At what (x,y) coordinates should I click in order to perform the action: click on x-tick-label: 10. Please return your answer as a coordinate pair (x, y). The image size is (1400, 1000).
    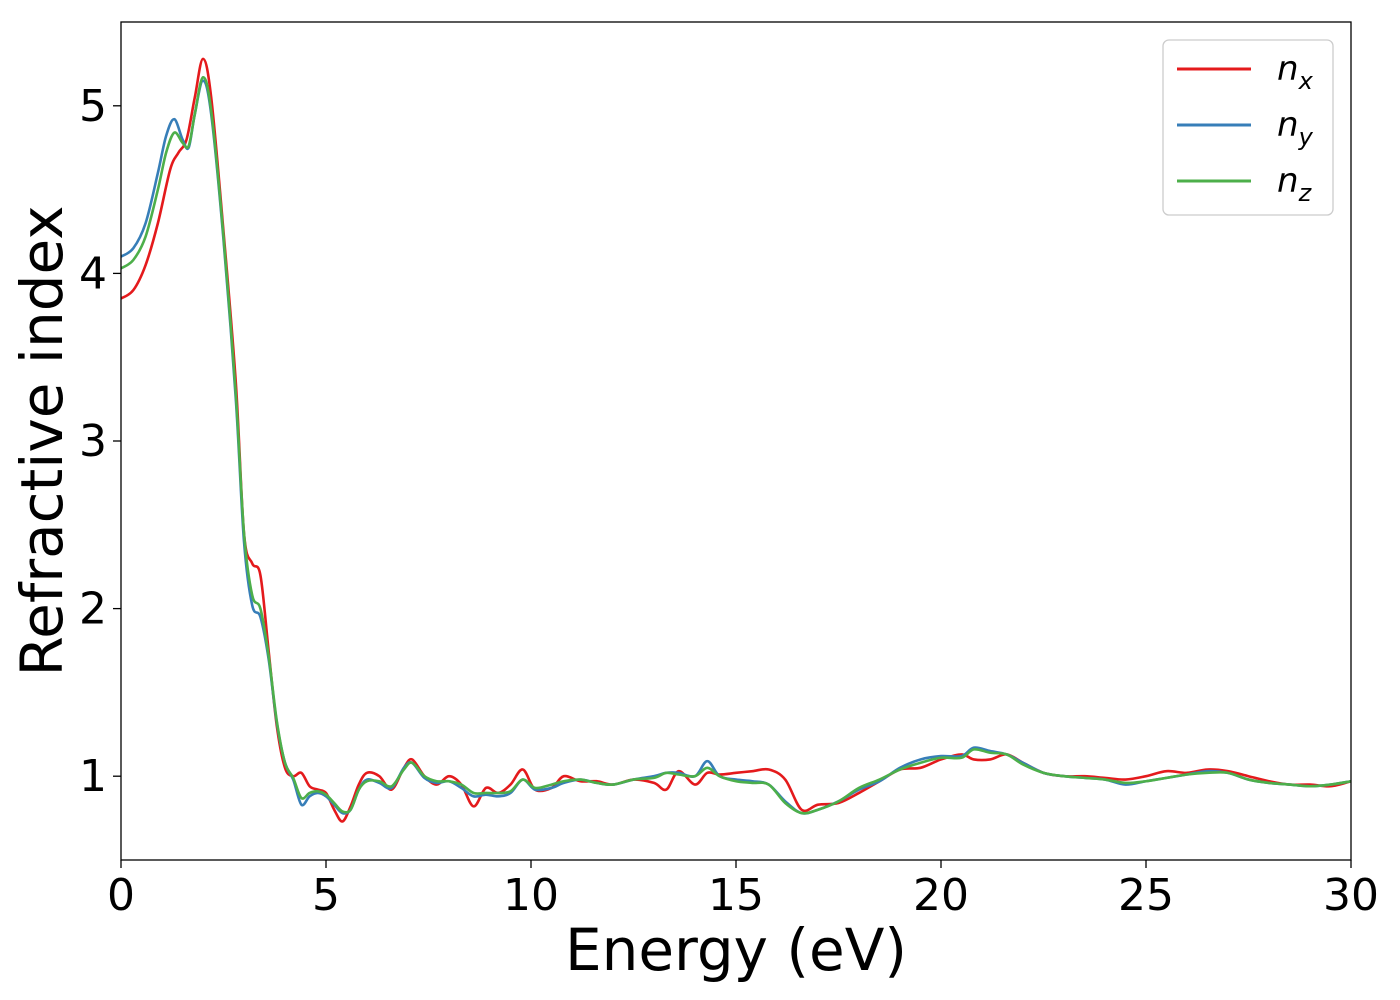
    Looking at the image, I should click on (531, 895).